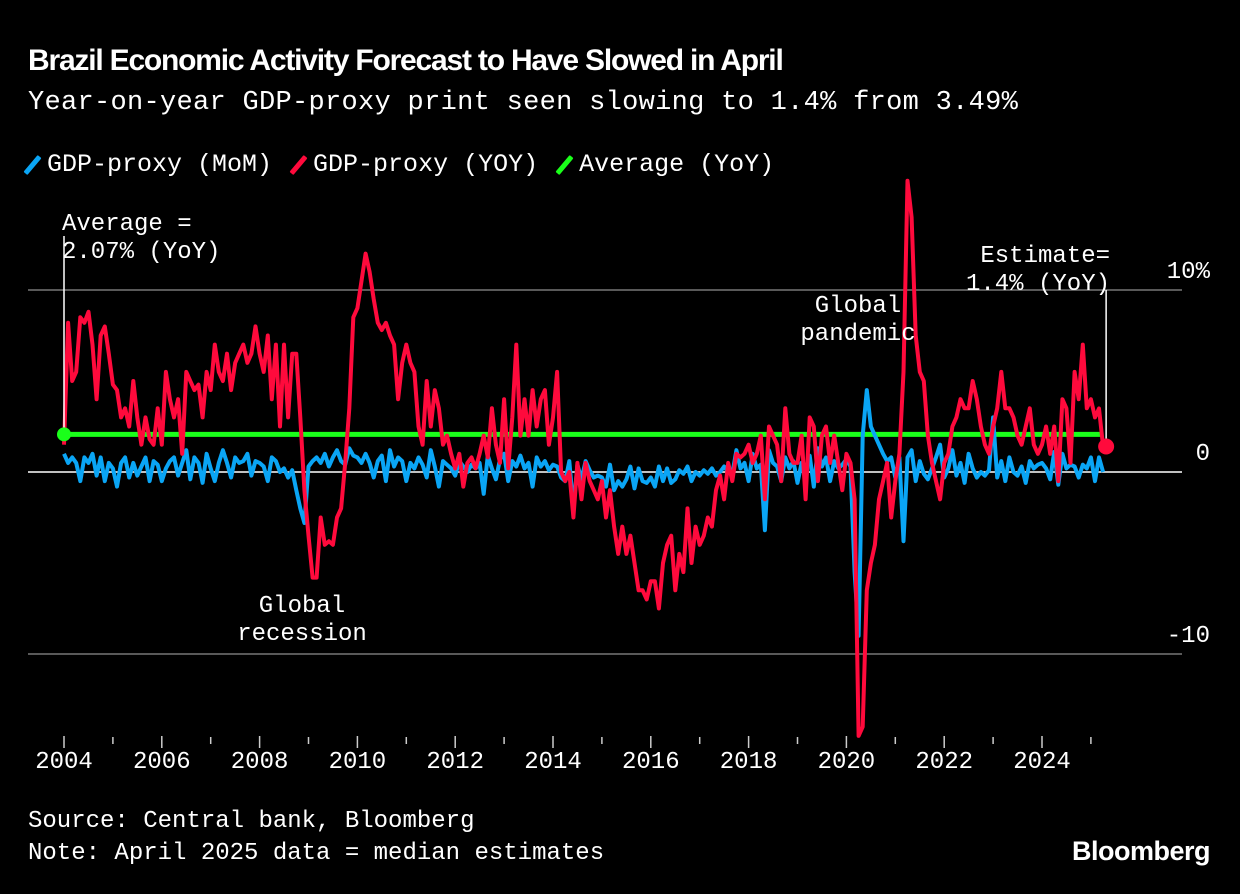 The height and width of the screenshot is (894, 1240). What do you see at coordinates (944, 762) in the screenshot?
I see `x-tick-label: 2022` at bounding box center [944, 762].